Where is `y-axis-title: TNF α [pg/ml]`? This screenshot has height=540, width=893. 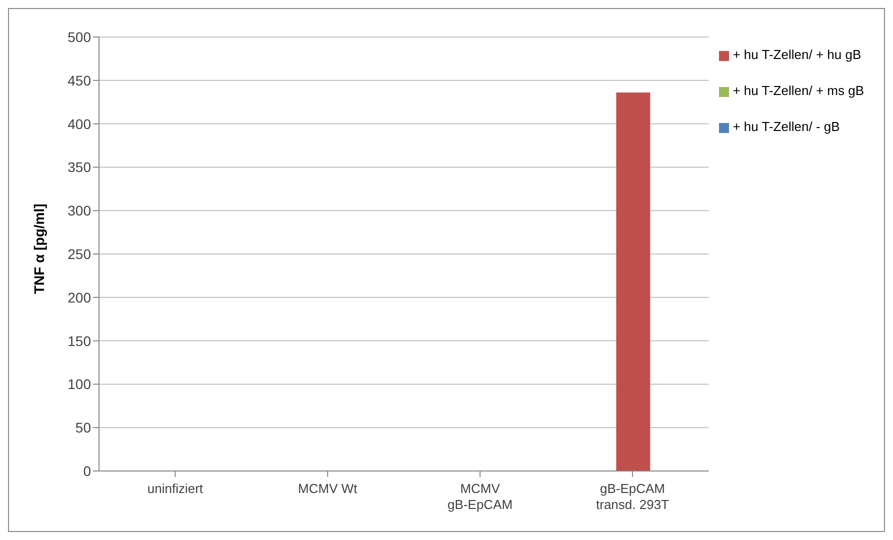
y-axis-title: TNF α [pg/ml] is located at coordinates (38, 249).